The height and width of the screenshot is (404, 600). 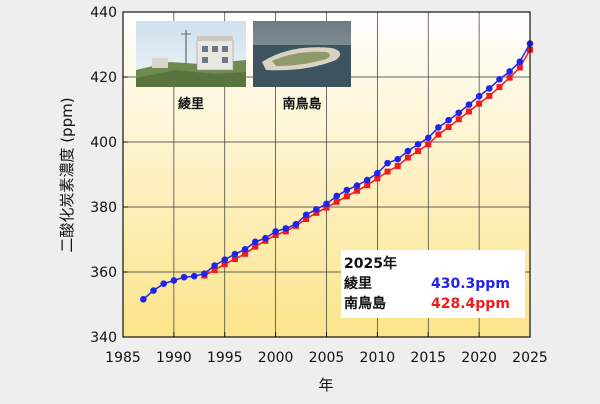 I want to click on x-tick-label: 2020, so click(x=479, y=358).